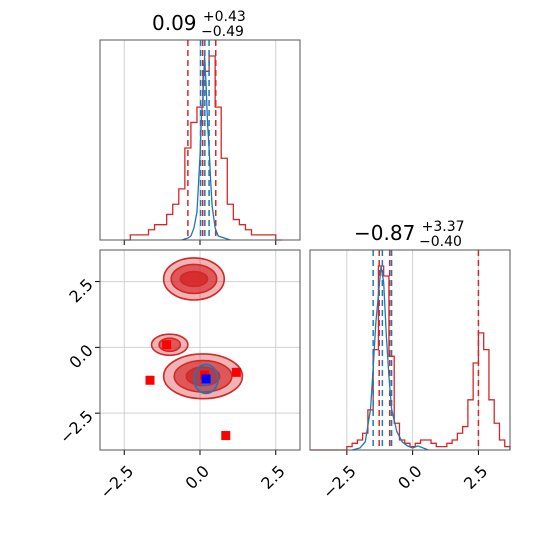  Describe the element at coordinates (199, 22) in the screenshot. I see `panel-title: 0.09 +0.43` at that location.